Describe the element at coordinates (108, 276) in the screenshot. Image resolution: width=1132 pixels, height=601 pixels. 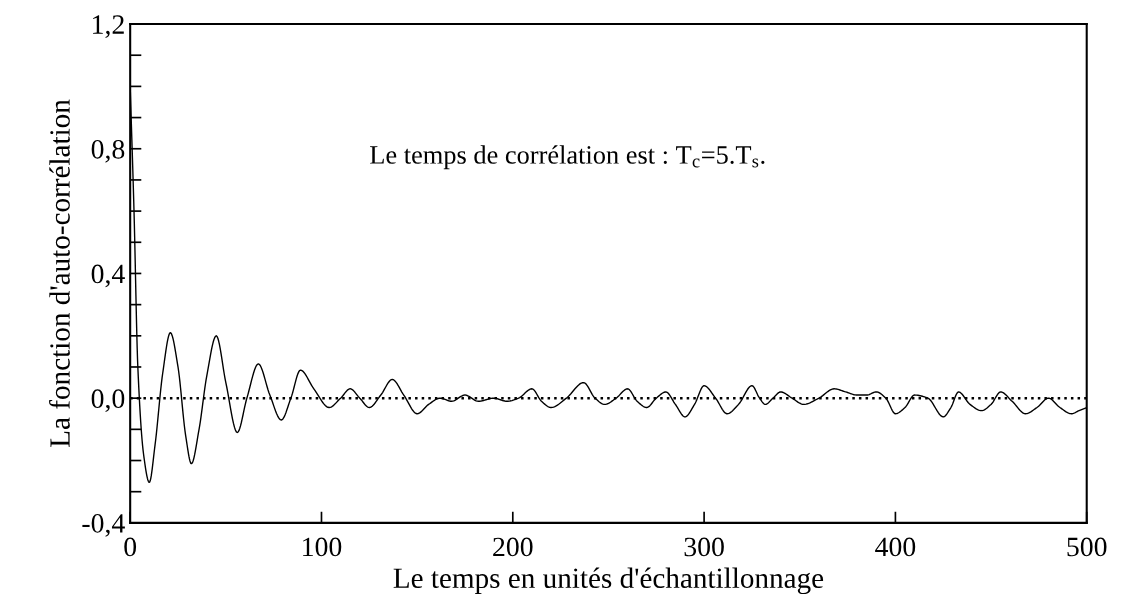
I see `y-tick-label: 0,4` at that location.